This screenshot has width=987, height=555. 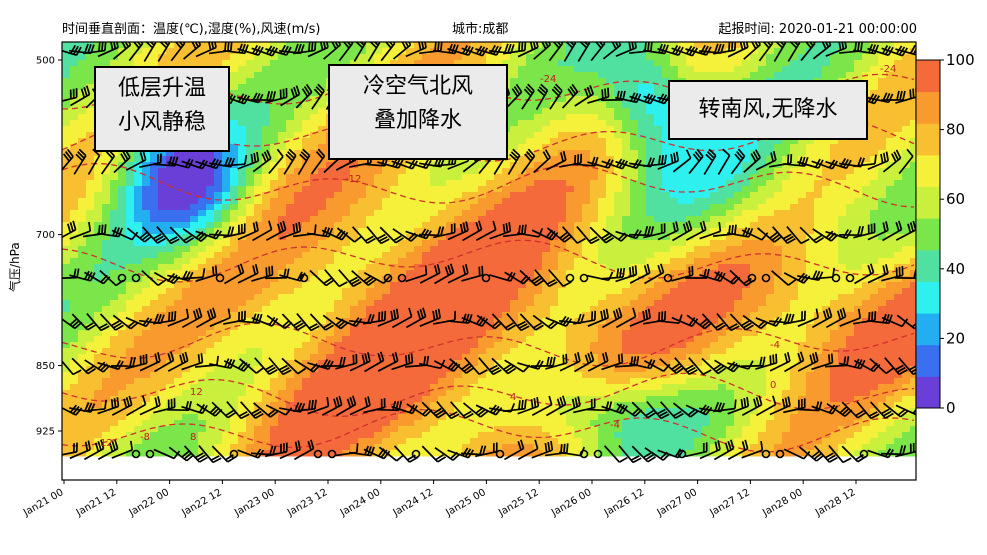 I want to click on colorbar: 0 20 40 60 80 100, so click(x=945, y=234).